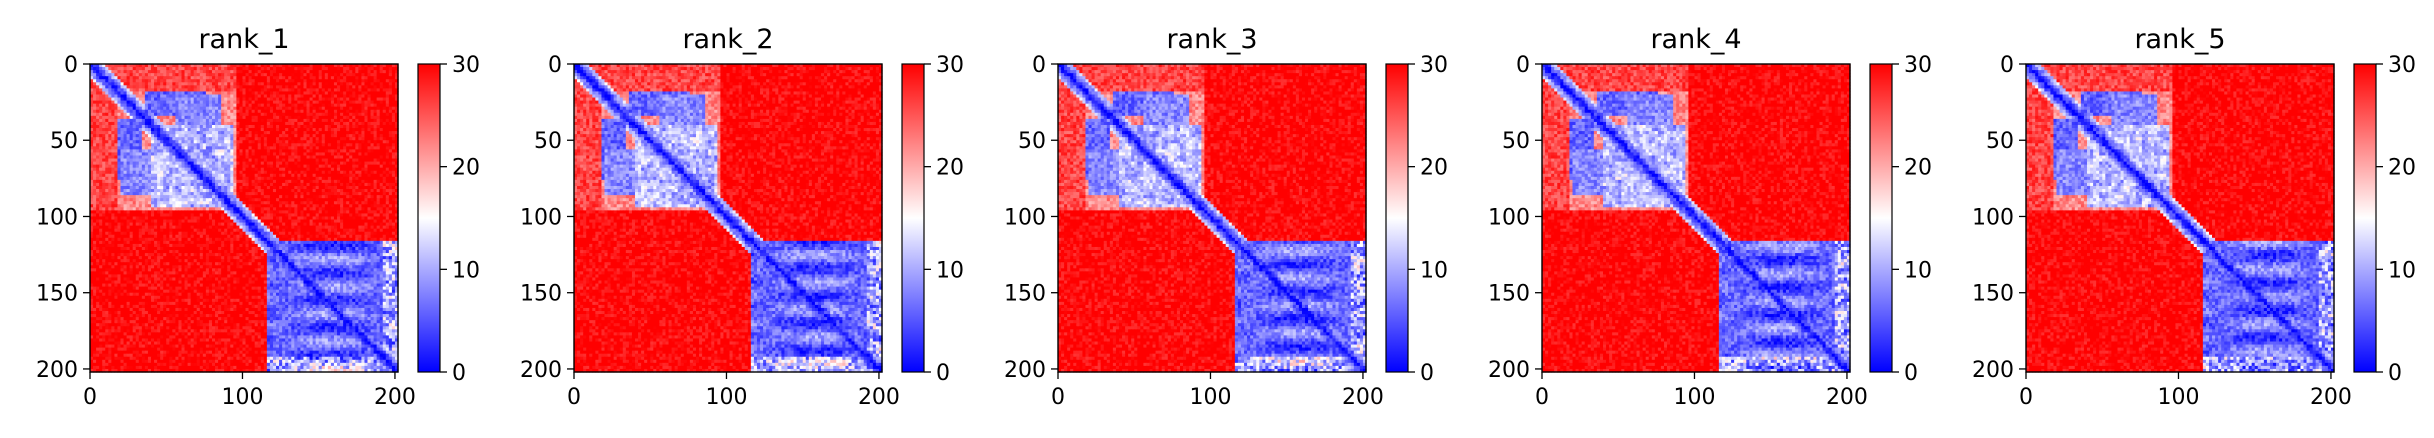 This screenshot has width=2434, height=438. What do you see at coordinates (2179, 39) in the screenshot?
I see `panel-title: rank_5` at bounding box center [2179, 39].